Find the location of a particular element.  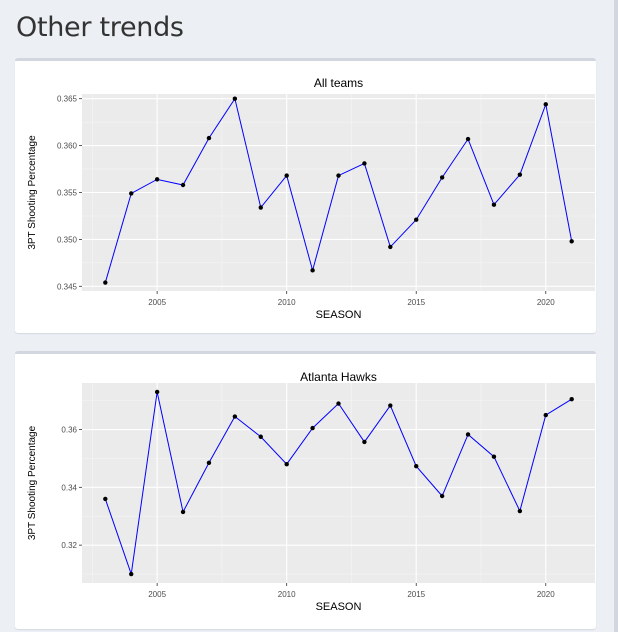

chart-title: All teams is located at coordinates (338, 83).